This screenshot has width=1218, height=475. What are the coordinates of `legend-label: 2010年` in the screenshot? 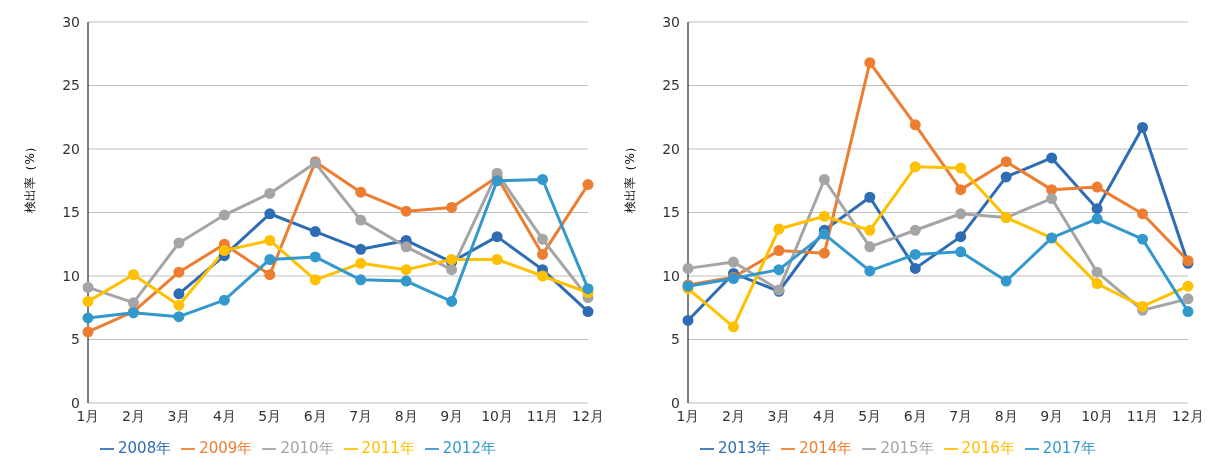 It's located at (307, 448).